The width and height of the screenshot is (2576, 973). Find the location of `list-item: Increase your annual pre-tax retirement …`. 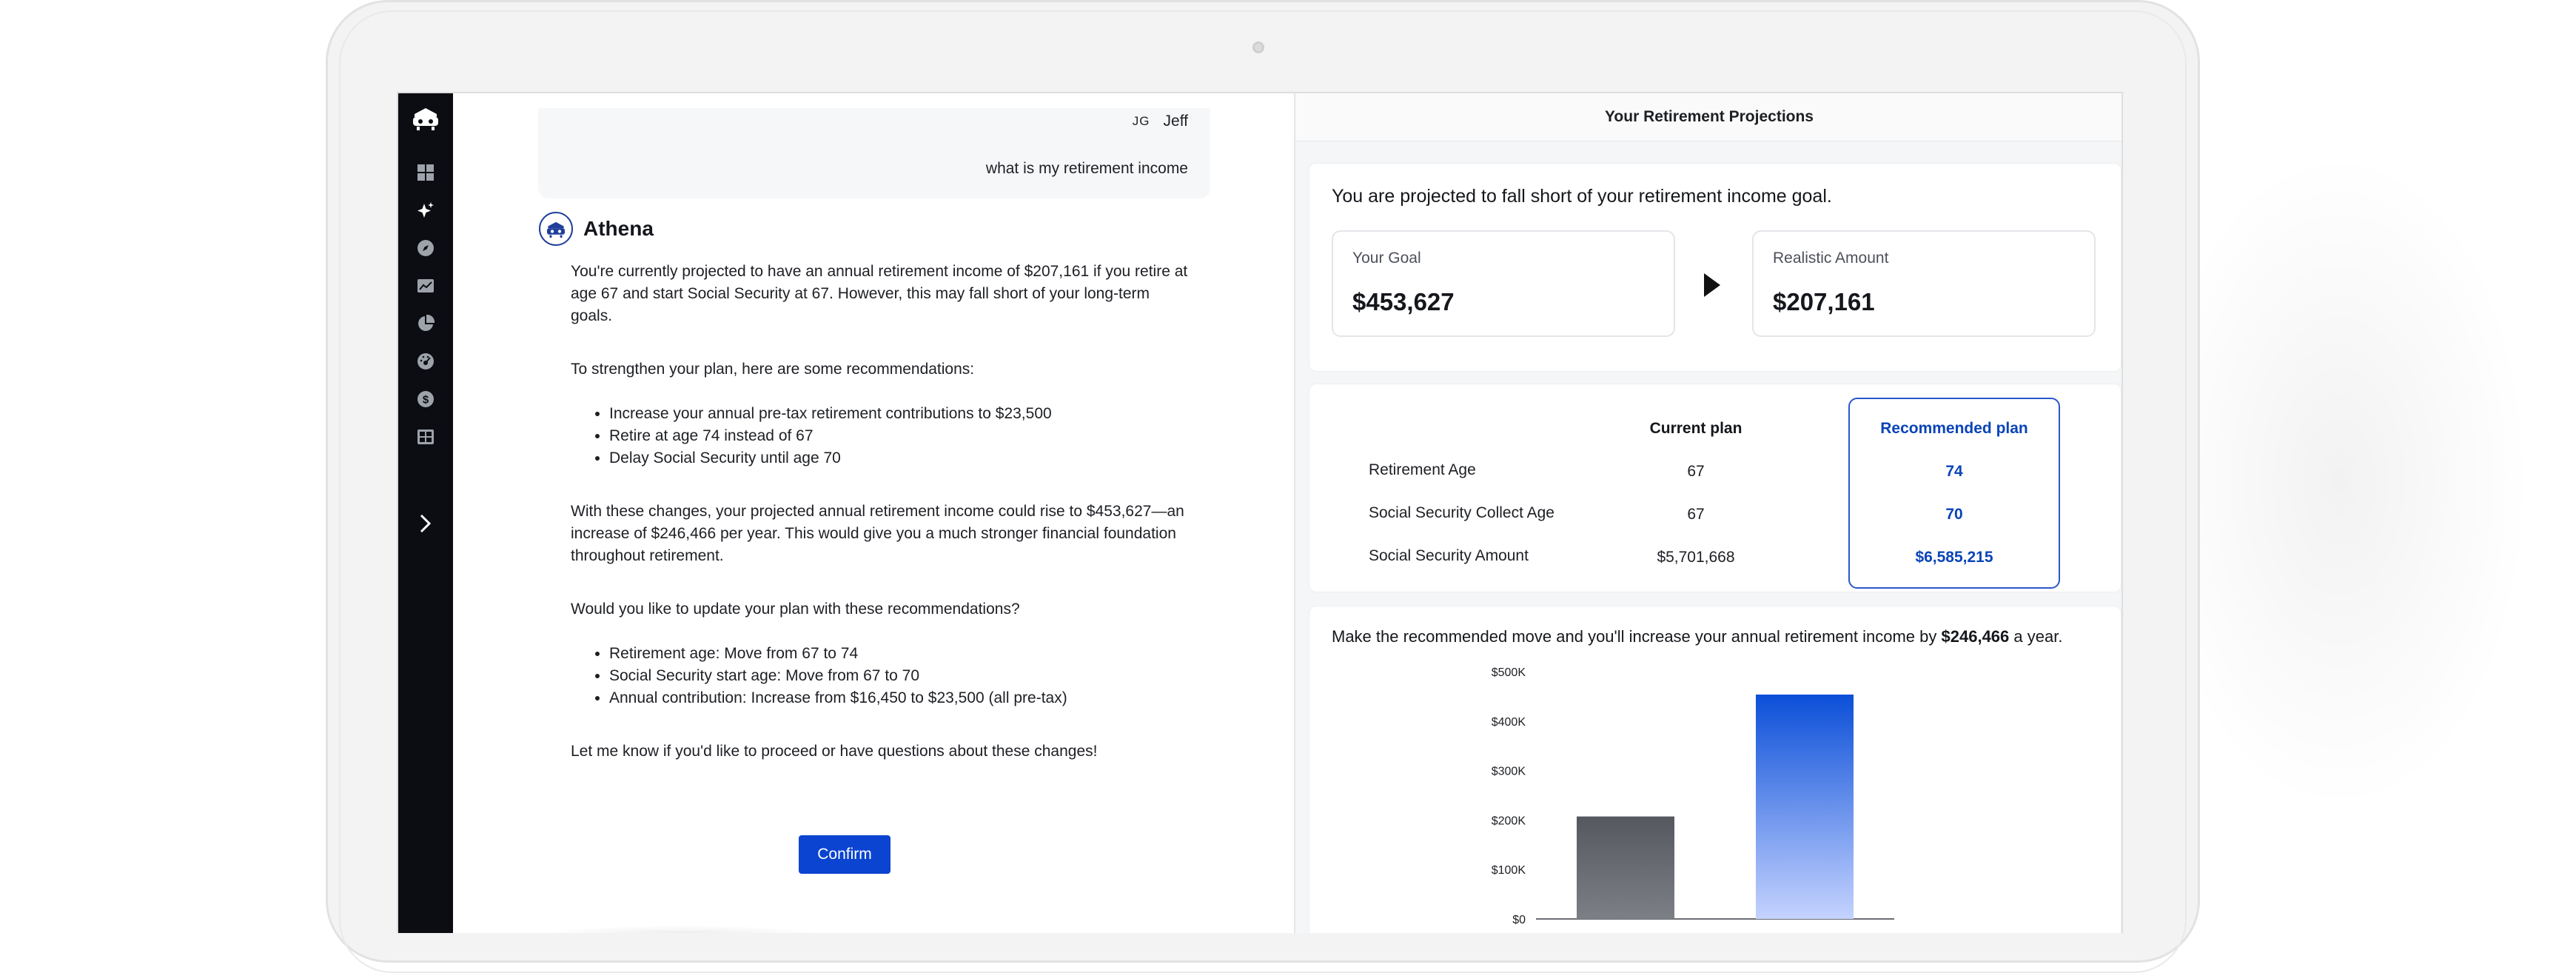

list-item: Increase your annual pre-tax retirement … is located at coordinates (901, 414).